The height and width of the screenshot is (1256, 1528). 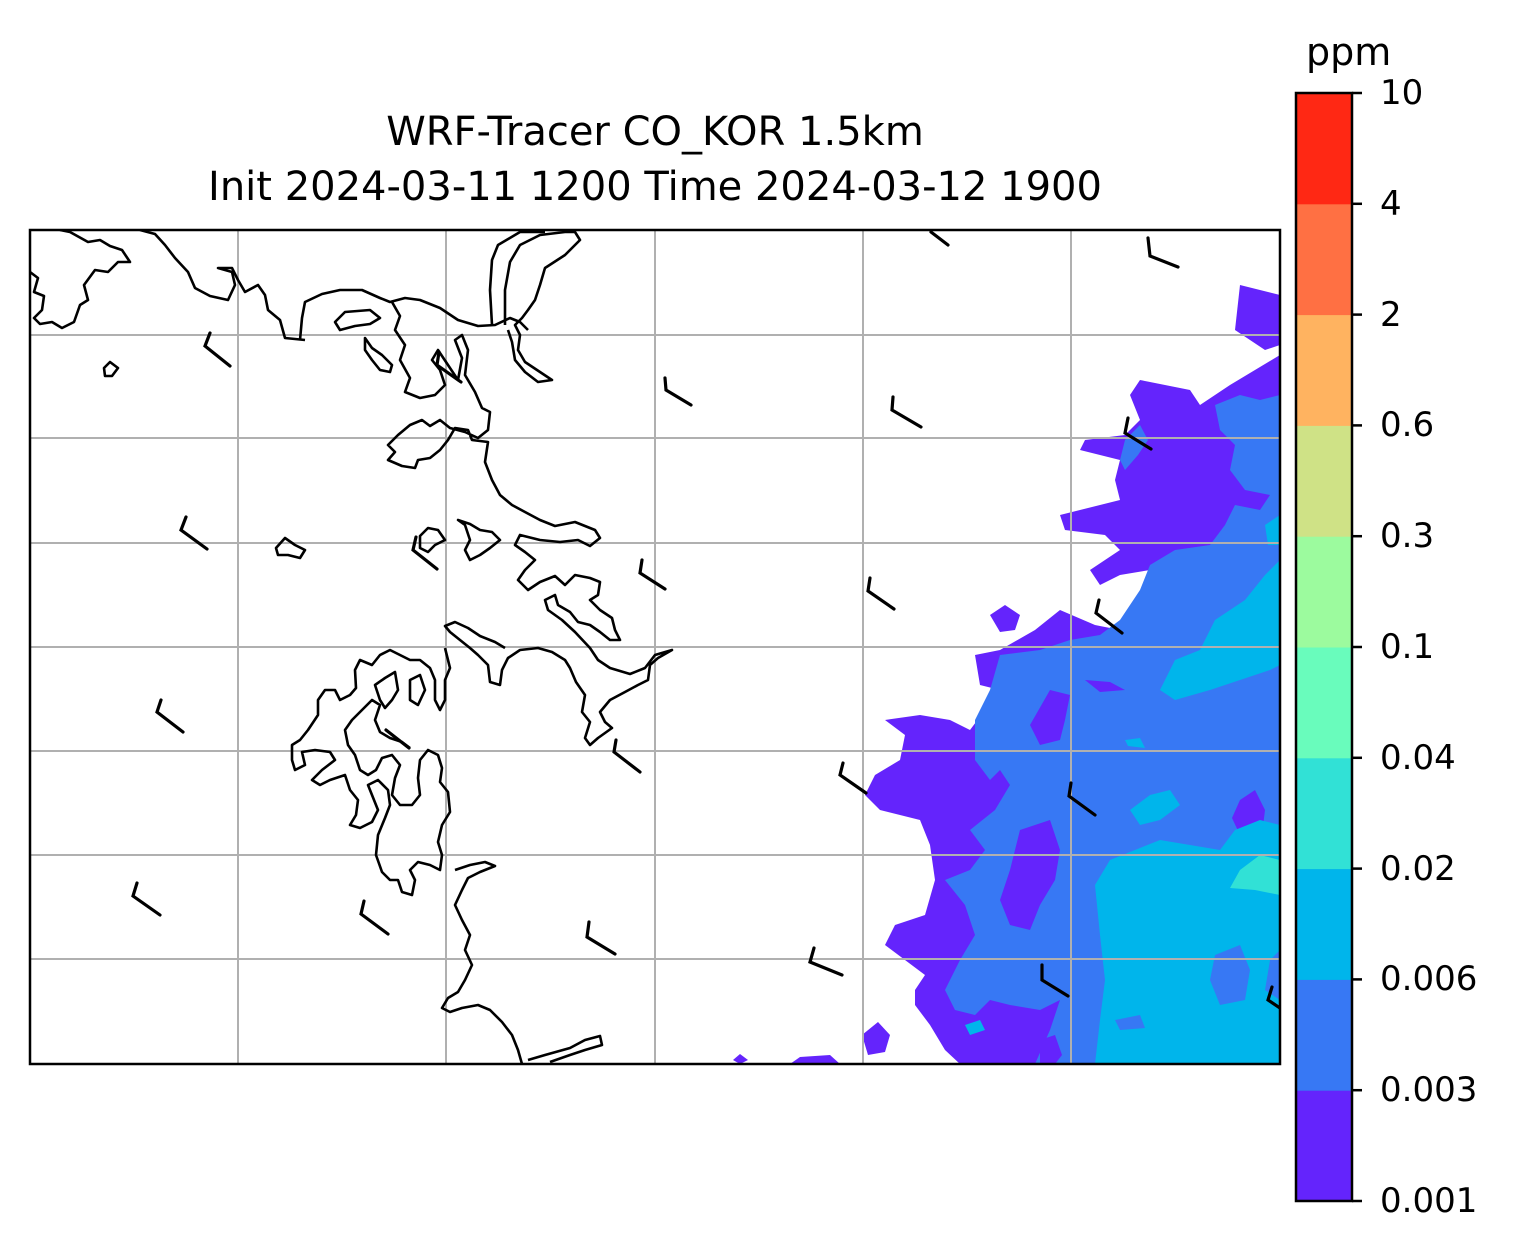 I want to click on colorbar-tick-label: 0.6, so click(x=1407, y=425).